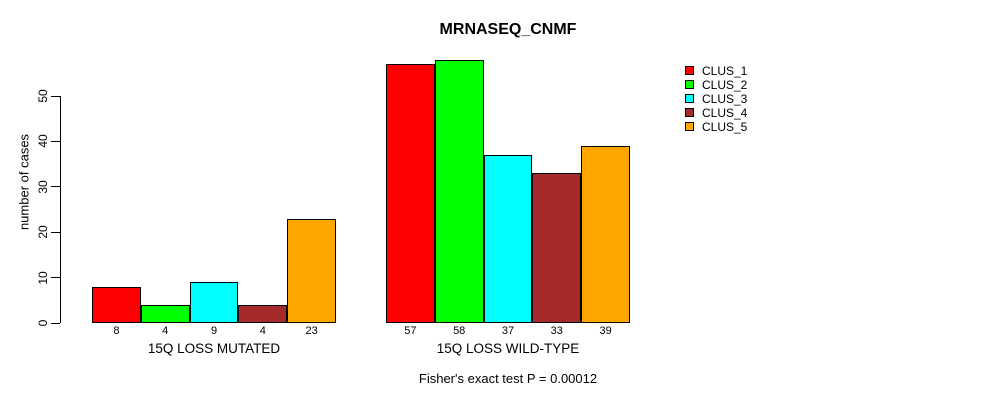  What do you see at coordinates (24, 182) in the screenshot?
I see `y-axis-label: number of cases` at bounding box center [24, 182].